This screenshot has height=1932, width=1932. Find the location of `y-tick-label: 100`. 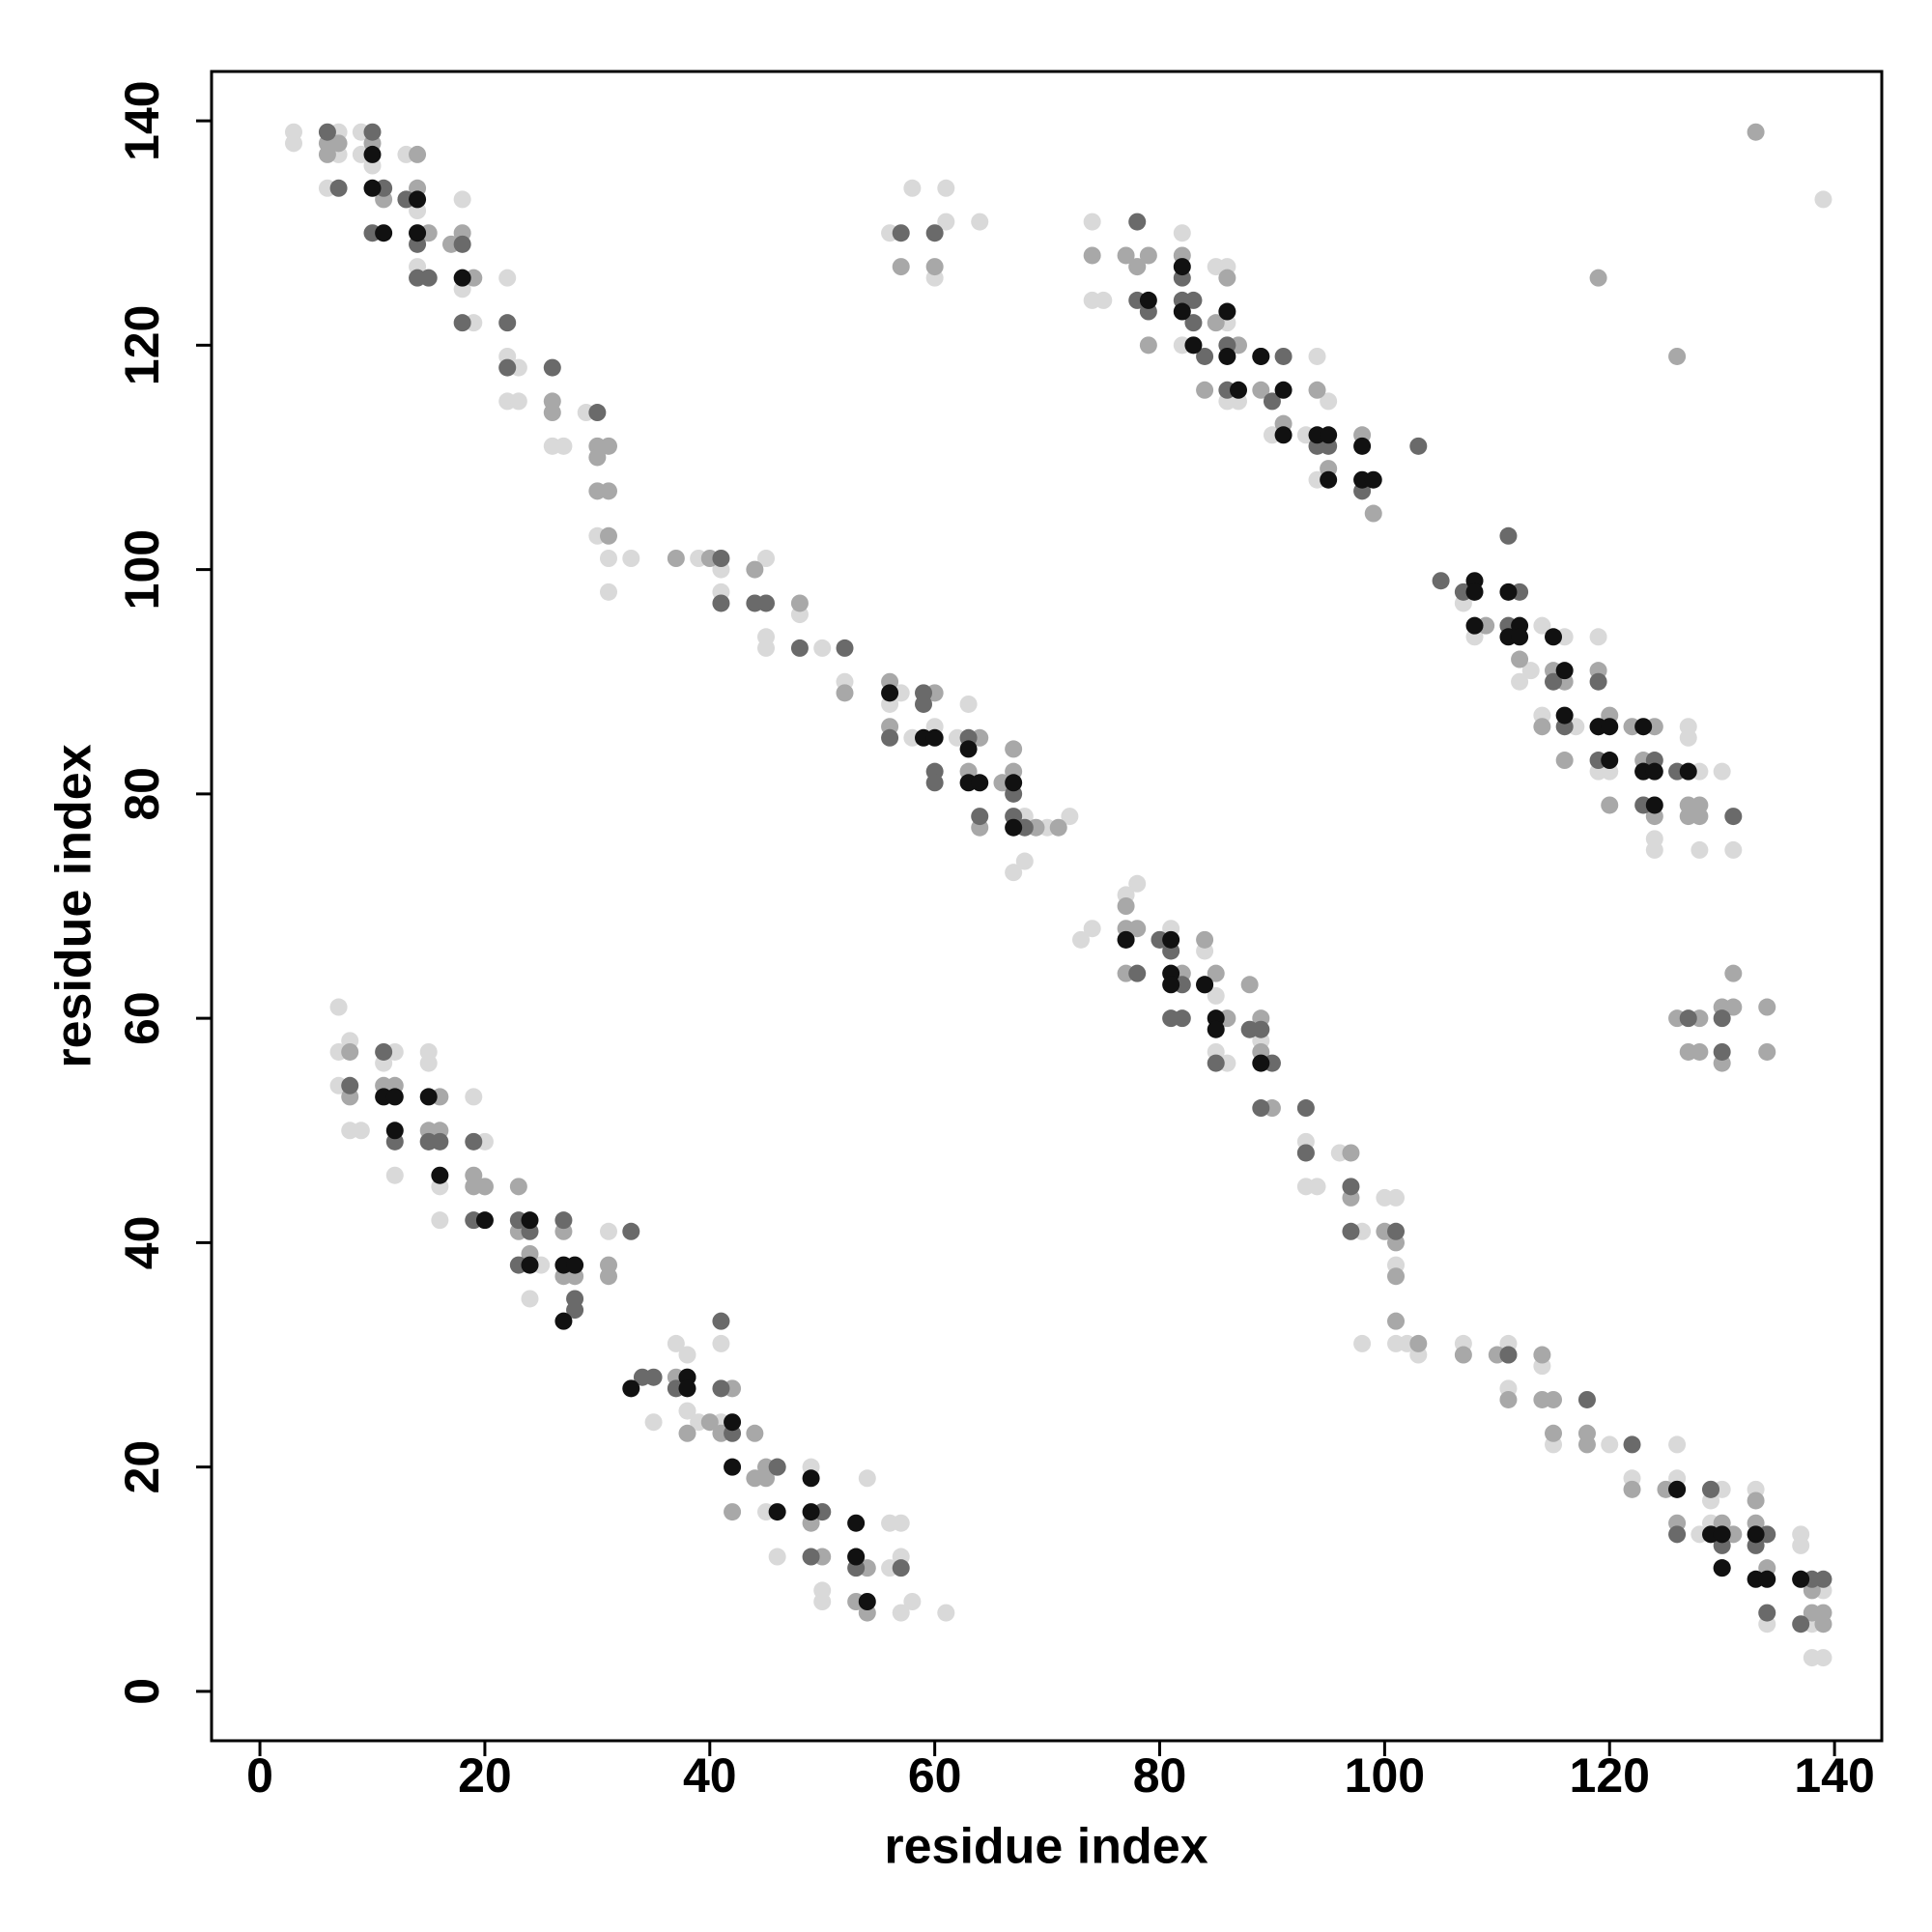

y-tick-label: 100 is located at coordinates (142, 569).